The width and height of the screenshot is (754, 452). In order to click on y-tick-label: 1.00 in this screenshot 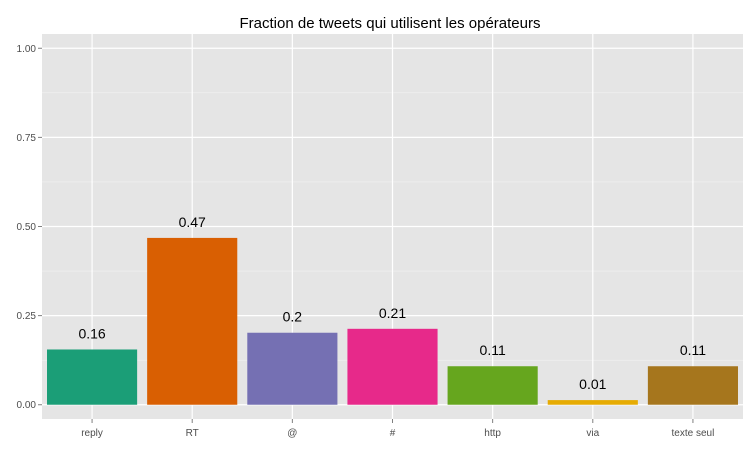, I will do `click(27, 49)`.